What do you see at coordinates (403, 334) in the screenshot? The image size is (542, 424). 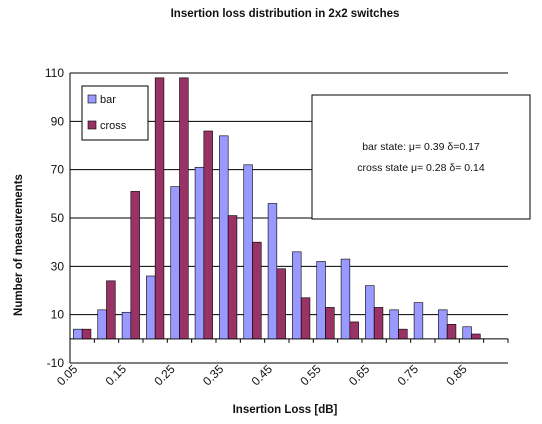 I see `bar-cross-0.7` at bounding box center [403, 334].